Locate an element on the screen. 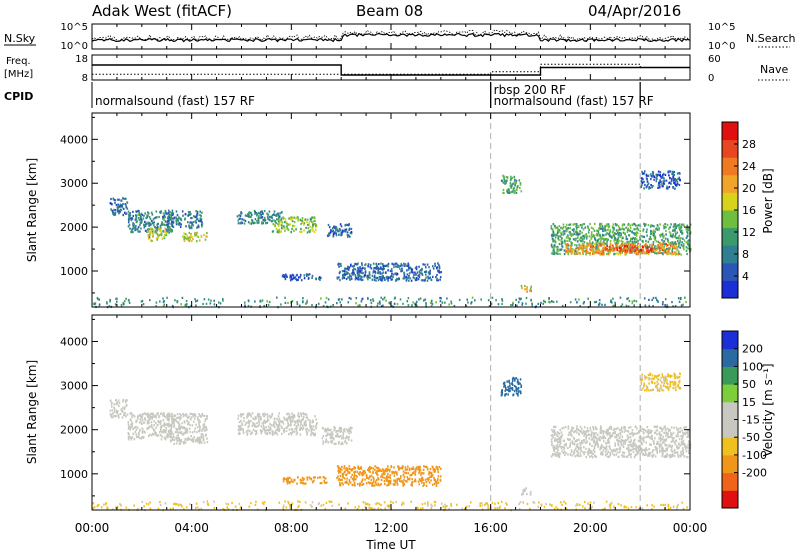 This screenshot has height=554, width=800. freq-tick-top: 18 is located at coordinates (81, 59).